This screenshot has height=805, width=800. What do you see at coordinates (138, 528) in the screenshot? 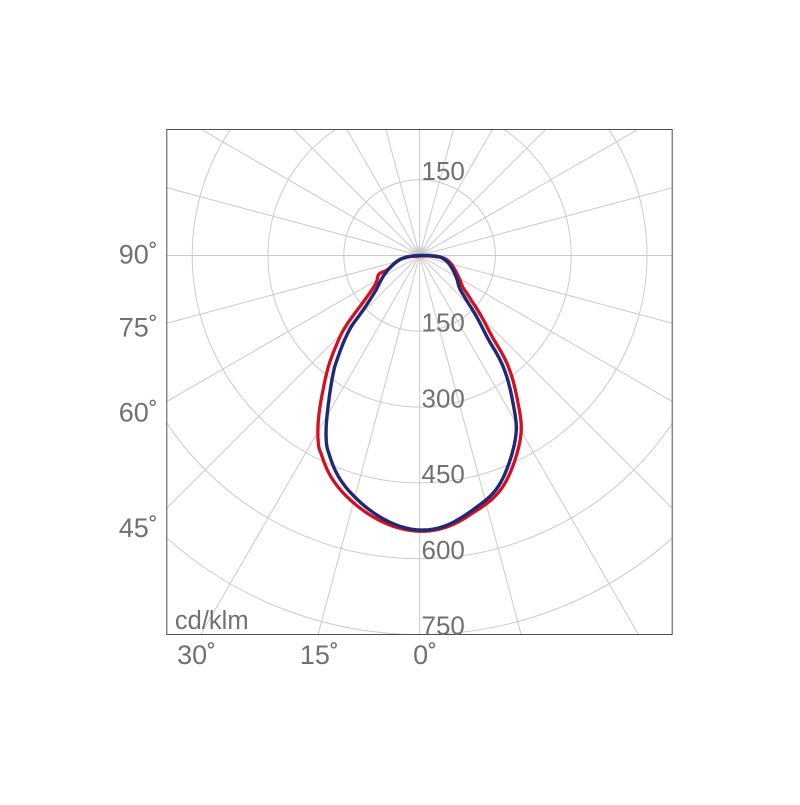
I see `svg-text: 45˚` at bounding box center [138, 528].